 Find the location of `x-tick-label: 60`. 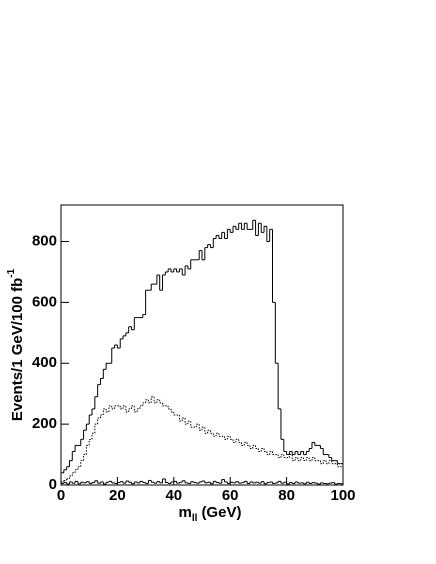

x-tick-label: 60 is located at coordinates (230, 495).